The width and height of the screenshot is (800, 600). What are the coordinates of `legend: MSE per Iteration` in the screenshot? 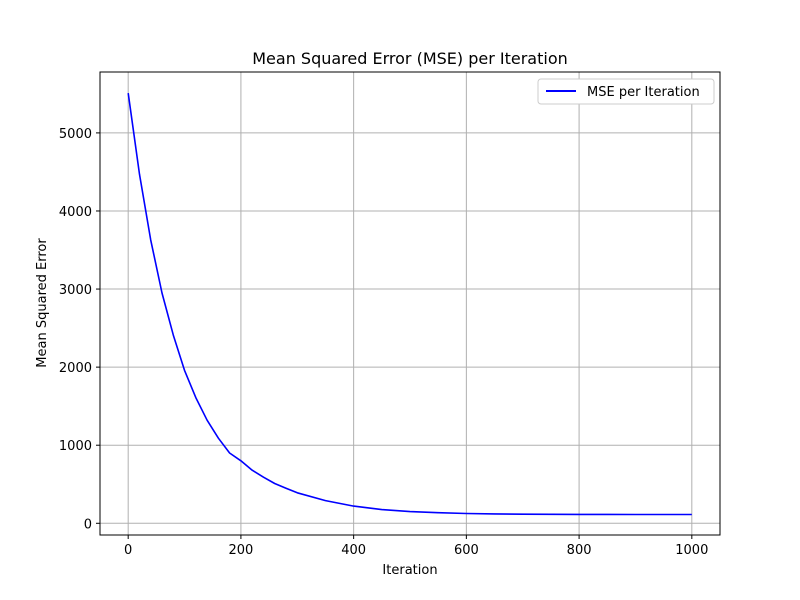 It's located at (626, 91).